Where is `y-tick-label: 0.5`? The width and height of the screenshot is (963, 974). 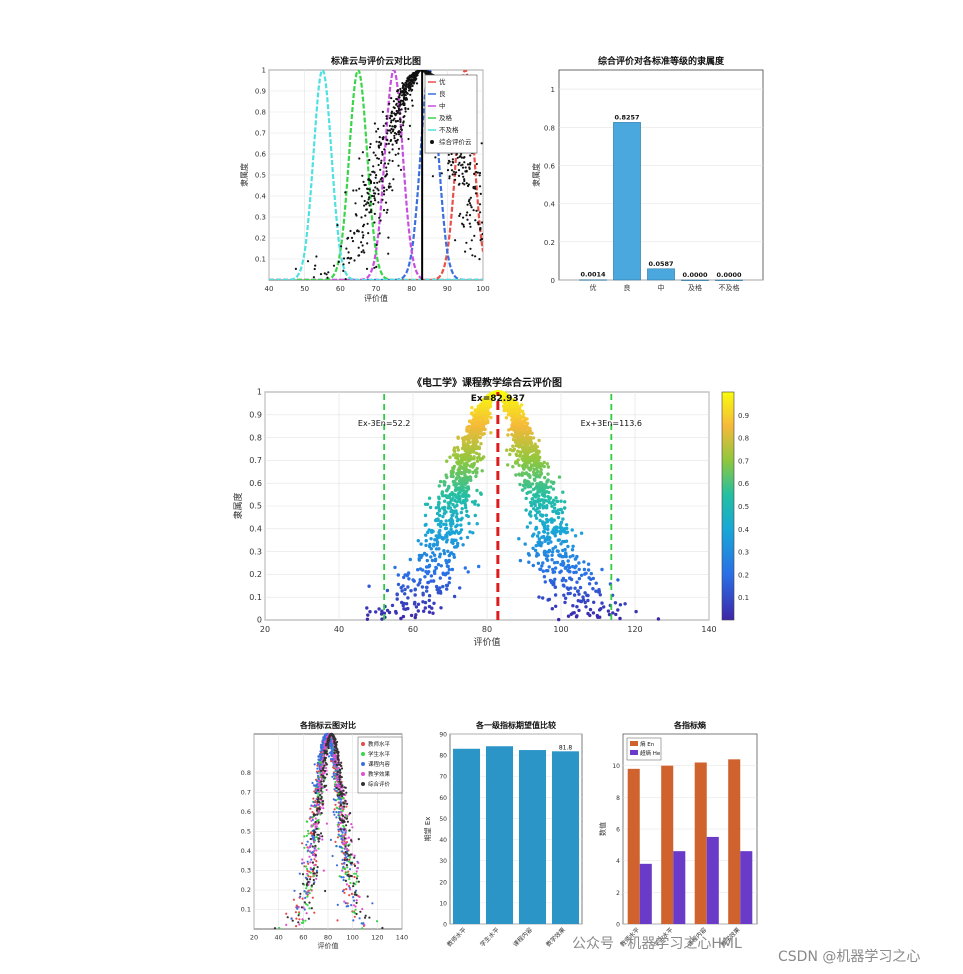
y-tick-label: 0.5 is located at coordinates (260, 175).